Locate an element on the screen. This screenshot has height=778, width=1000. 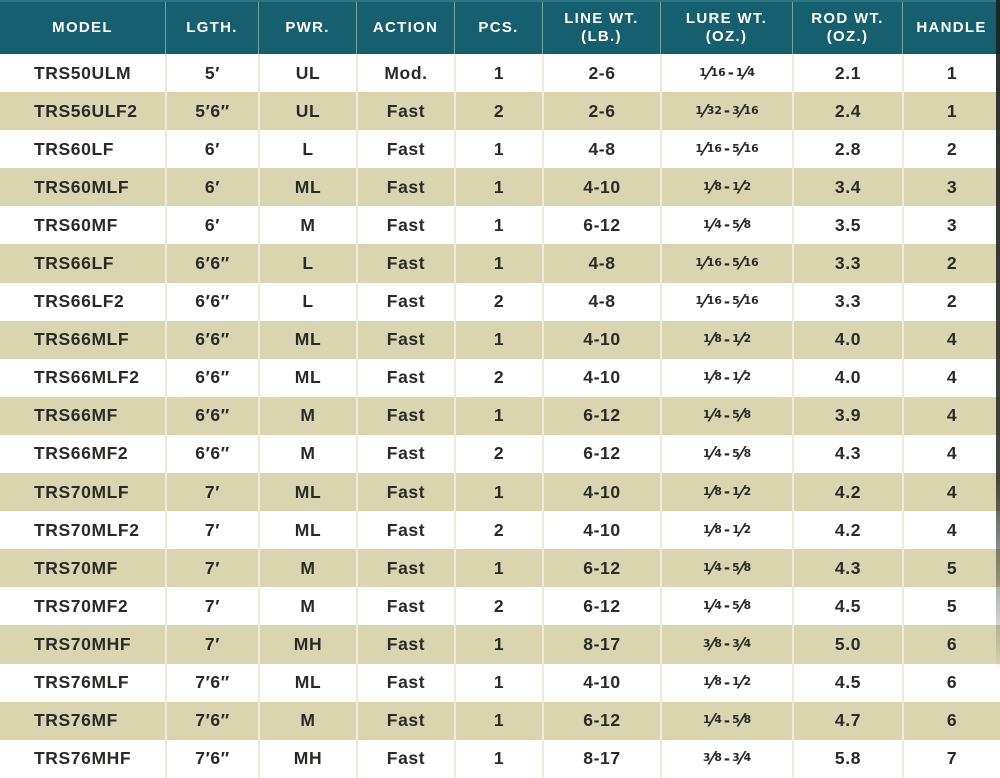
cell-model: TRS76MF is located at coordinates (76, 720).